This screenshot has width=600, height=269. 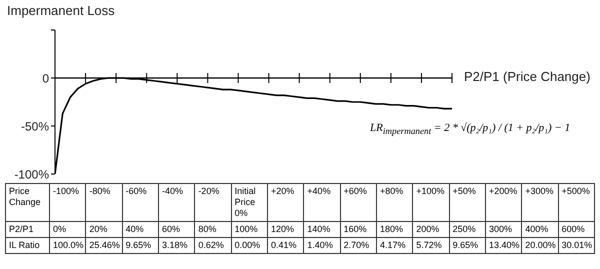 I want to click on text: 20%, so click(x=104, y=230).